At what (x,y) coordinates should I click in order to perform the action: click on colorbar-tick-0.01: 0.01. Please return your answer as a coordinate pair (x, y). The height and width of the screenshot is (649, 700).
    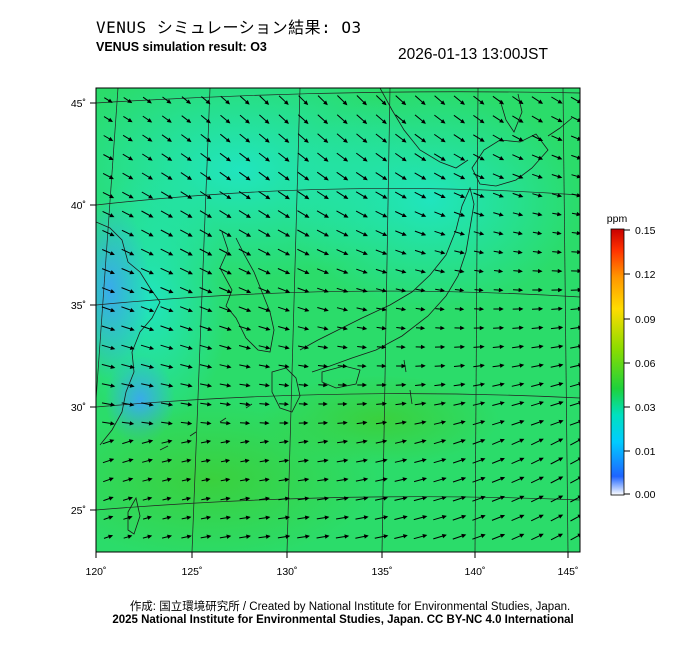
    Looking at the image, I should click on (645, 452).